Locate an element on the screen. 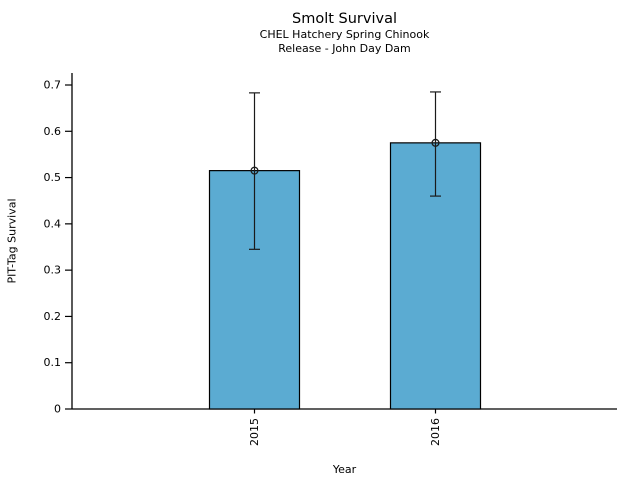 This screenshot has width=640, height=480. y-tick-label-0: 0 is located at coordinates (57, 409).